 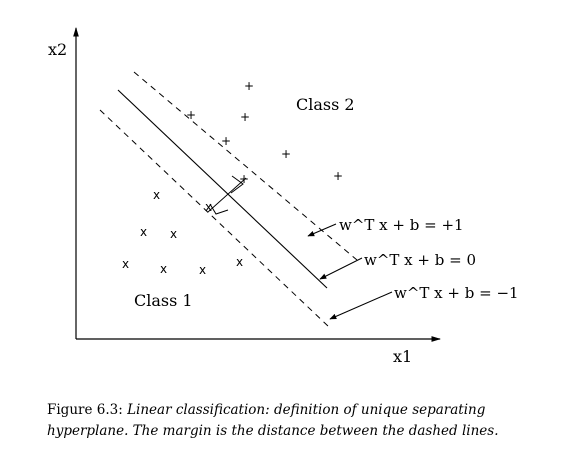 I want to click on hyperplane-label-lower: w^T x + b = −1, so click(x=456, y=293).